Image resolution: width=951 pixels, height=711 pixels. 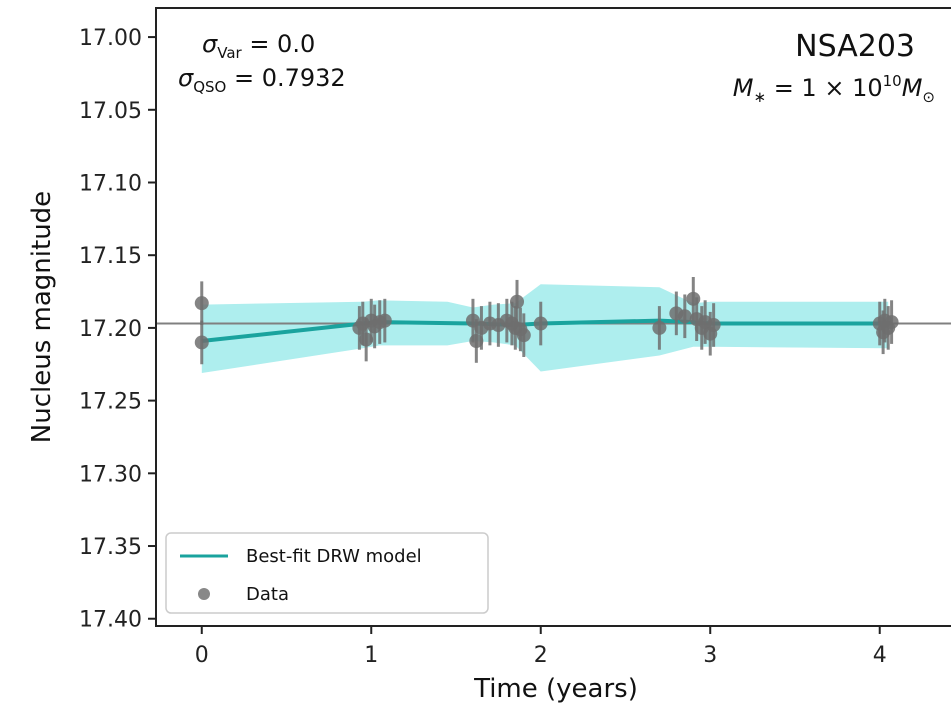 What do you see at coordinates (334, 556) in the screenshot?
I see `legend-label-model: Best-fit DRW model` at bounding box center [334, 556].